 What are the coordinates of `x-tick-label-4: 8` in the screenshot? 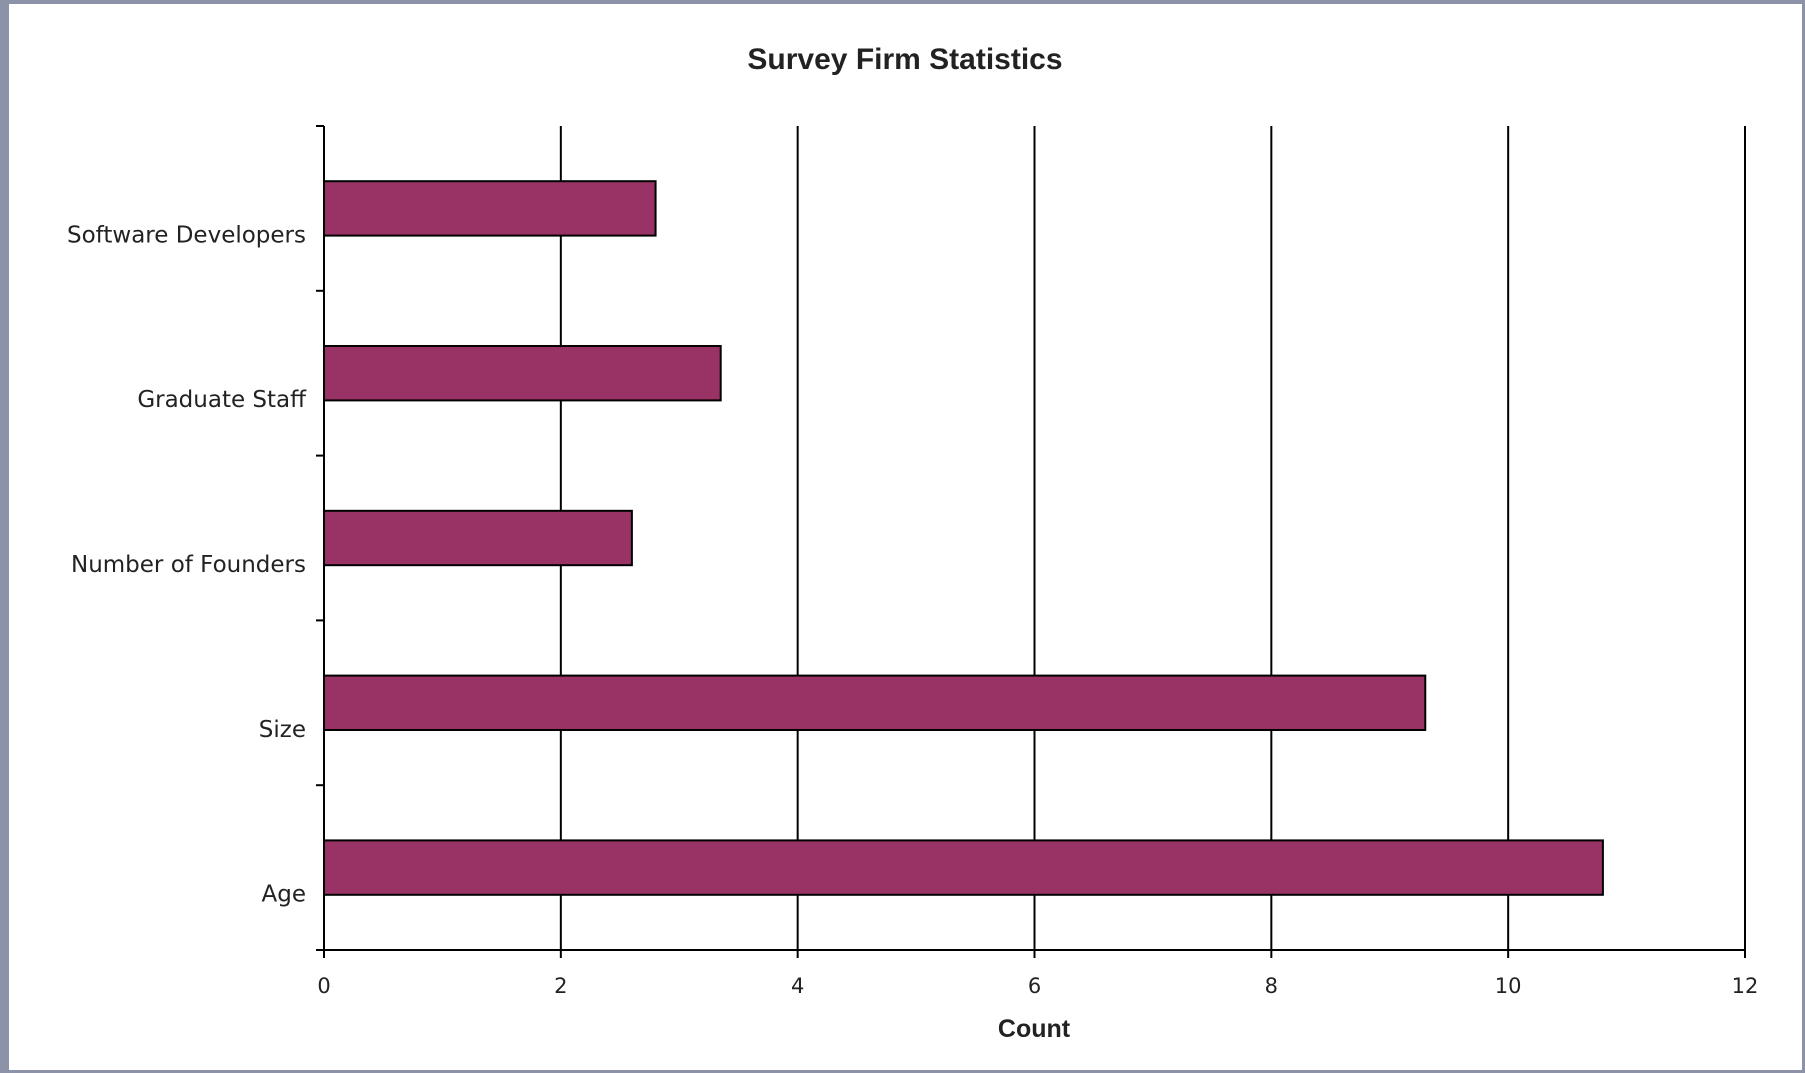 It's located at (1271, 986).